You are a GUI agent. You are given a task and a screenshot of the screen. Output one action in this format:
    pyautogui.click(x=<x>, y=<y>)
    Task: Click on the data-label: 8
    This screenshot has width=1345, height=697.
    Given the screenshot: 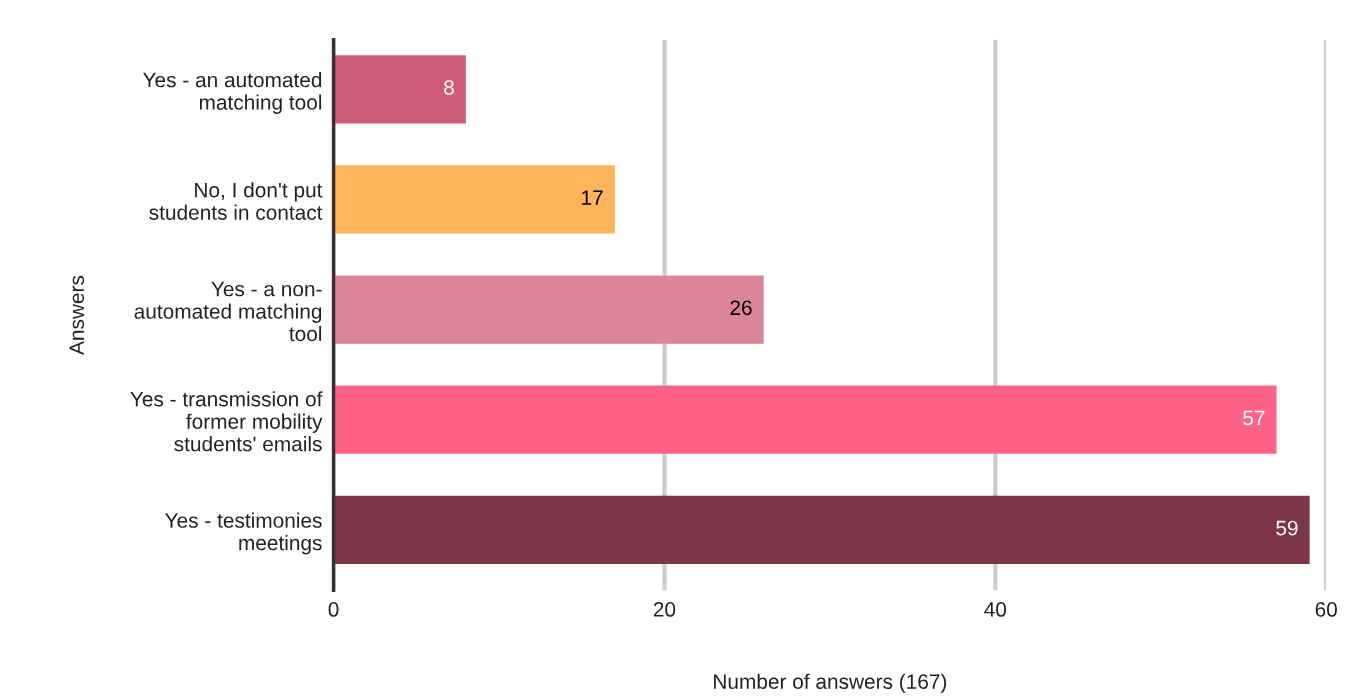 What is the action you would take?
    pyautogui.click(x=449, y=87)
    